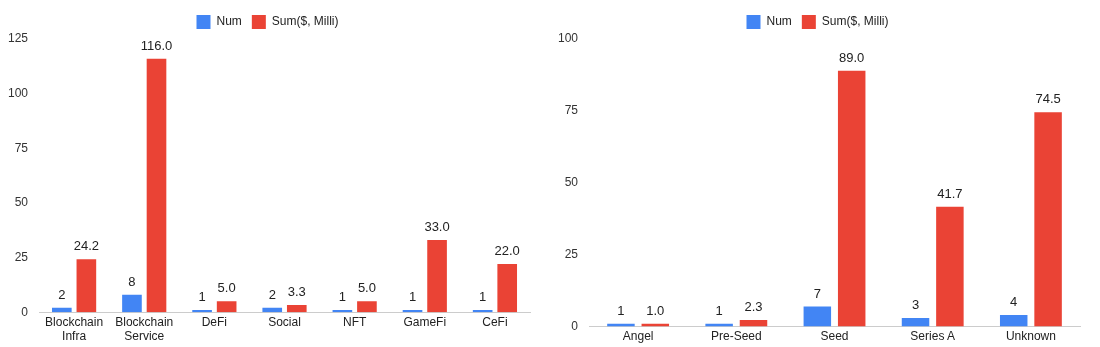 The height and width of the screenshot is (347, 1100). Describe the element at coordinates (86, 246) in the screenshot. I see `data-label: 24.2` at that location.